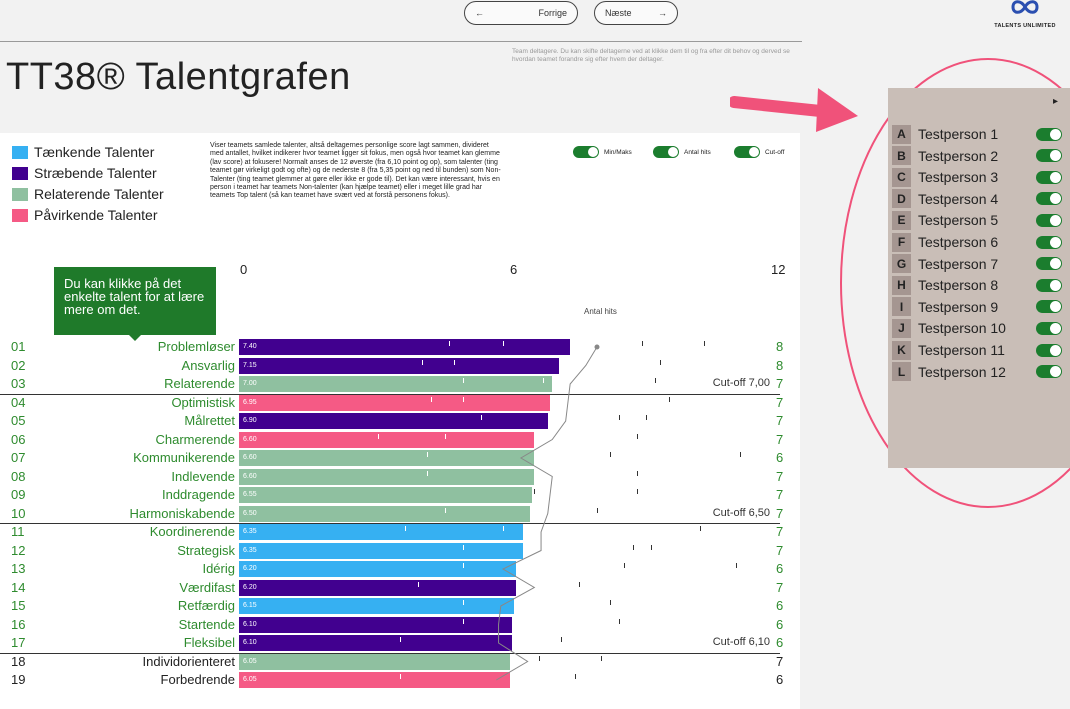  What do you see at coordinates (207, 587) in the screenshot?
I see `talent-name: Værdifast` at bounding box center [207, 587].